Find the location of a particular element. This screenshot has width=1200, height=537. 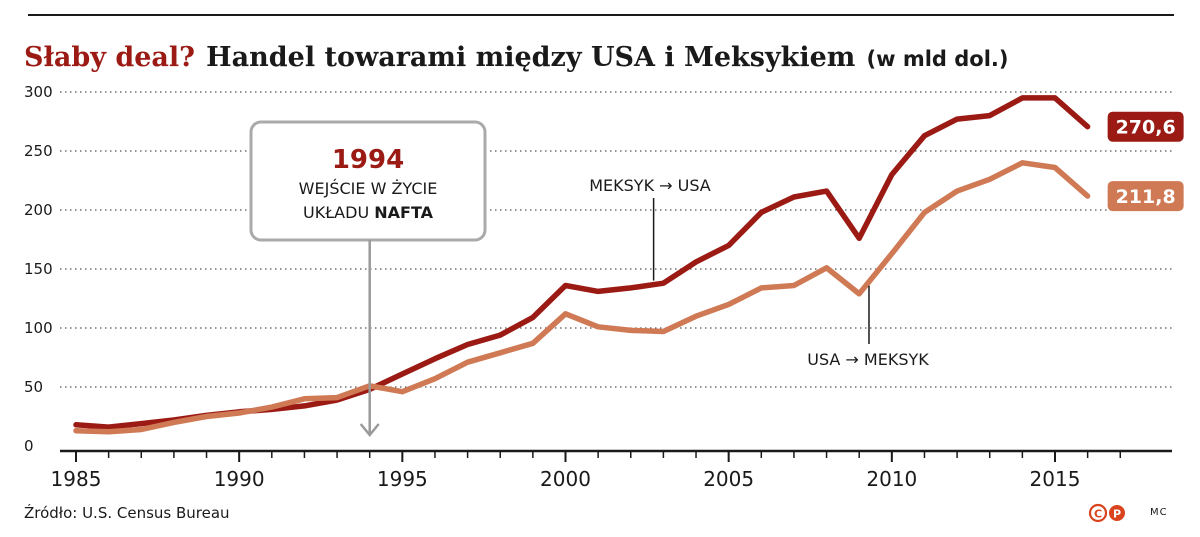

x-tick-label-2005: 2005 is located at coordinates (728, 479).